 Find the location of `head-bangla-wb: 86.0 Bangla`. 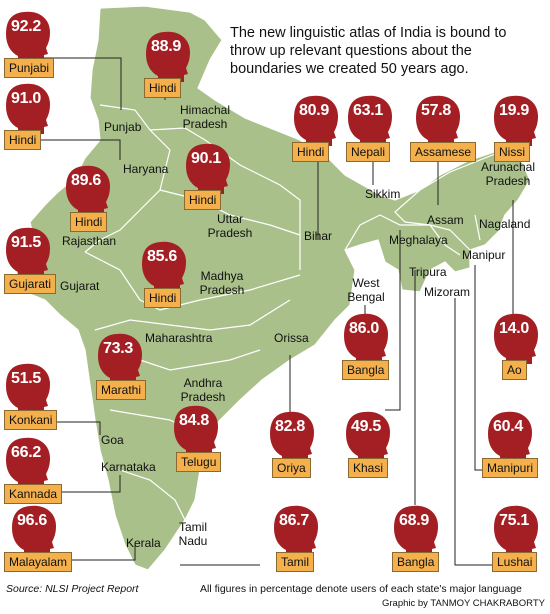

head-bangla-wb: 86.0 Bangla is located at coordinates (372, 348).